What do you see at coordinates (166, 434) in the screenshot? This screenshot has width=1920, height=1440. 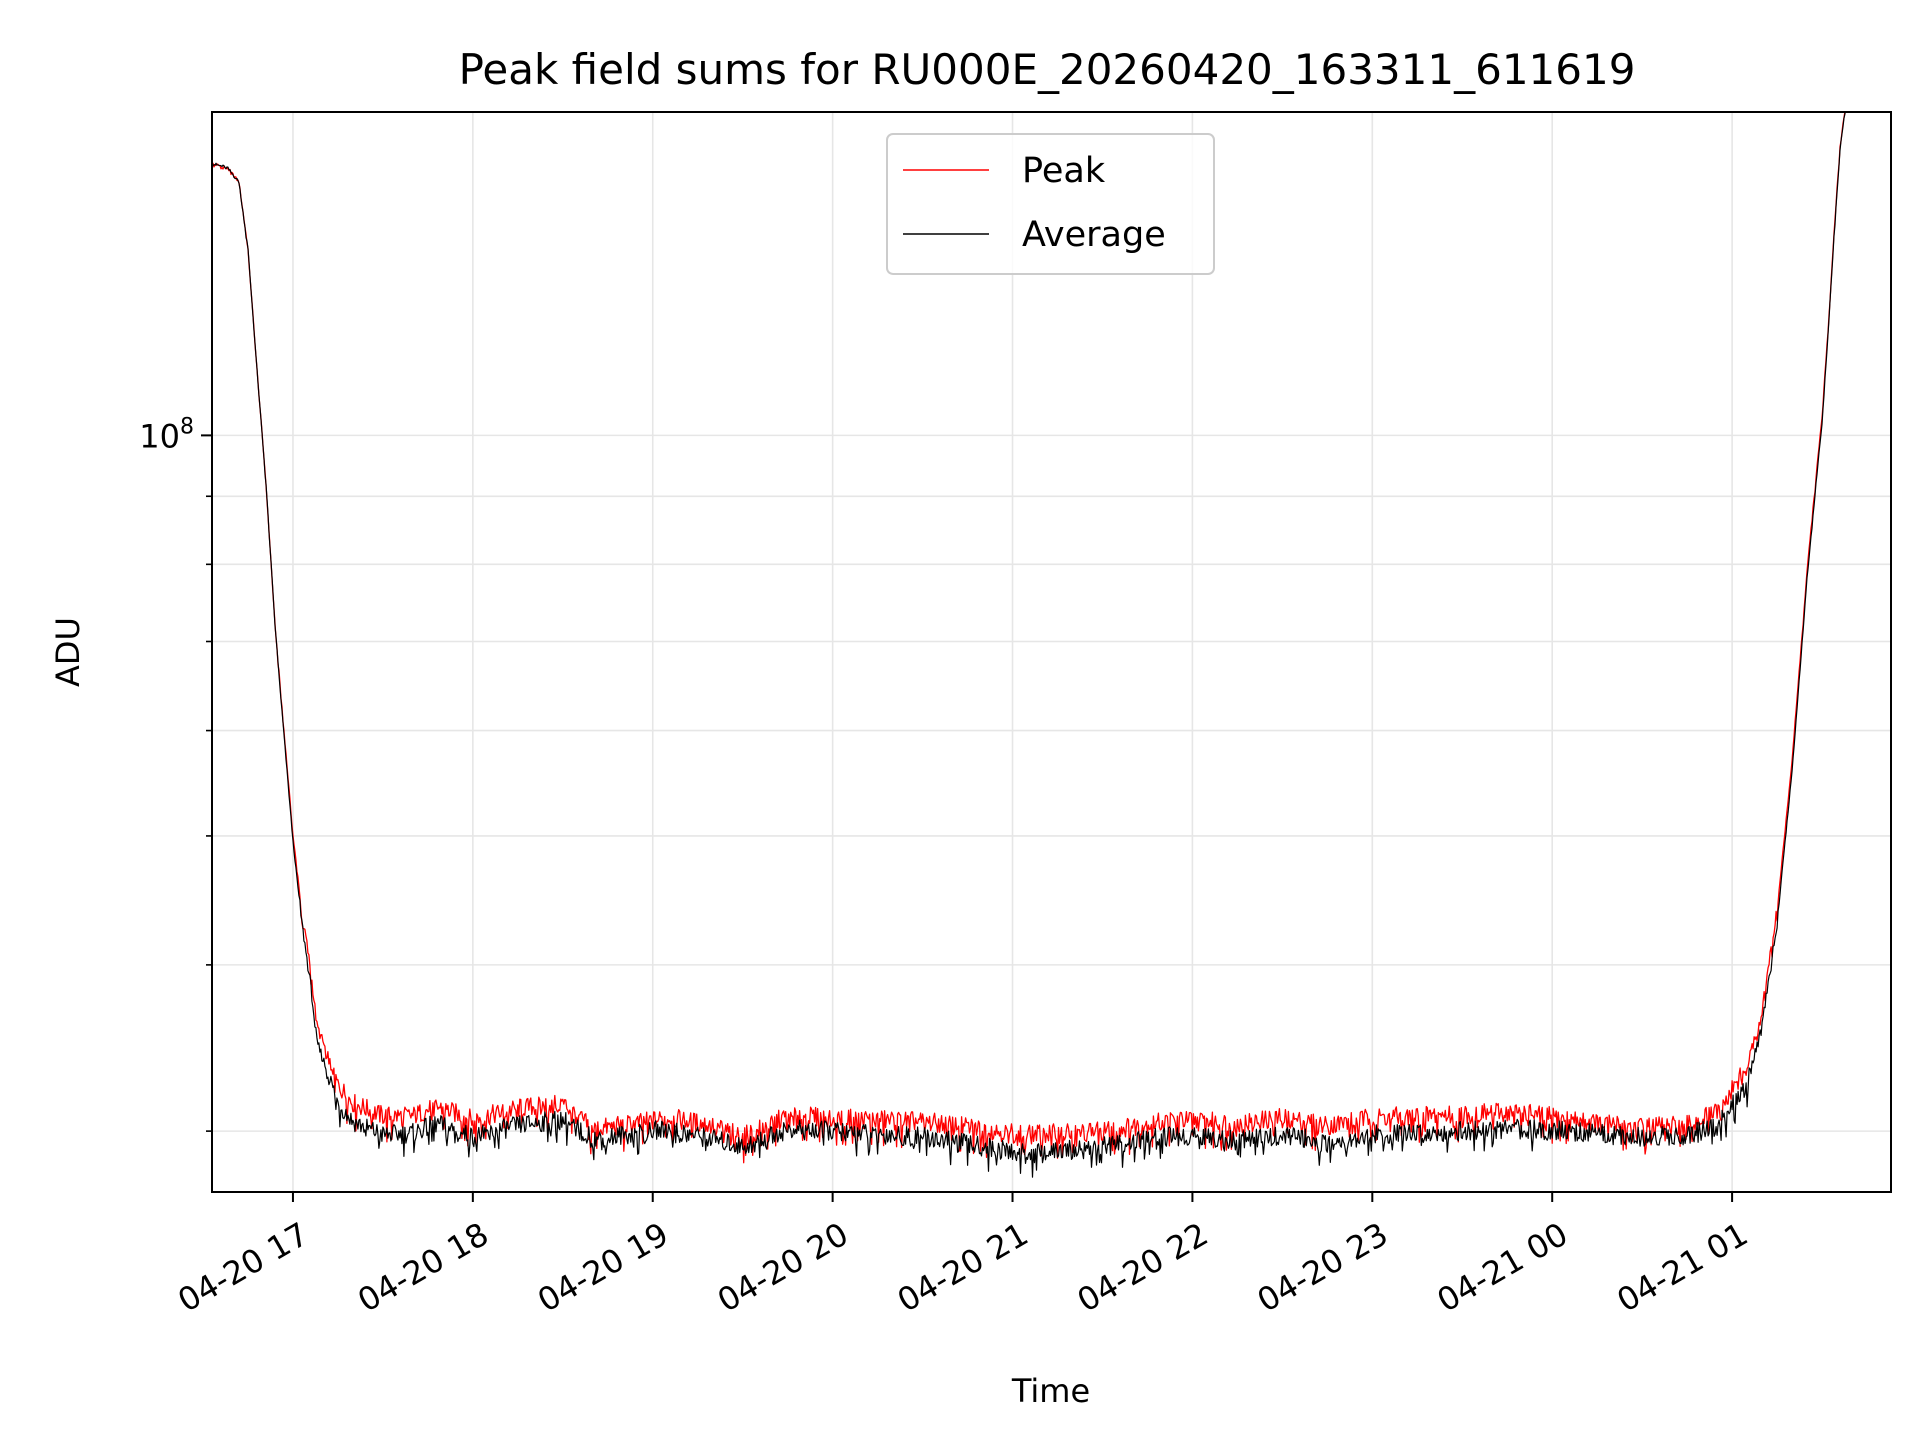 I see `y-tick-label: 108` at bounding box center [166, 434].